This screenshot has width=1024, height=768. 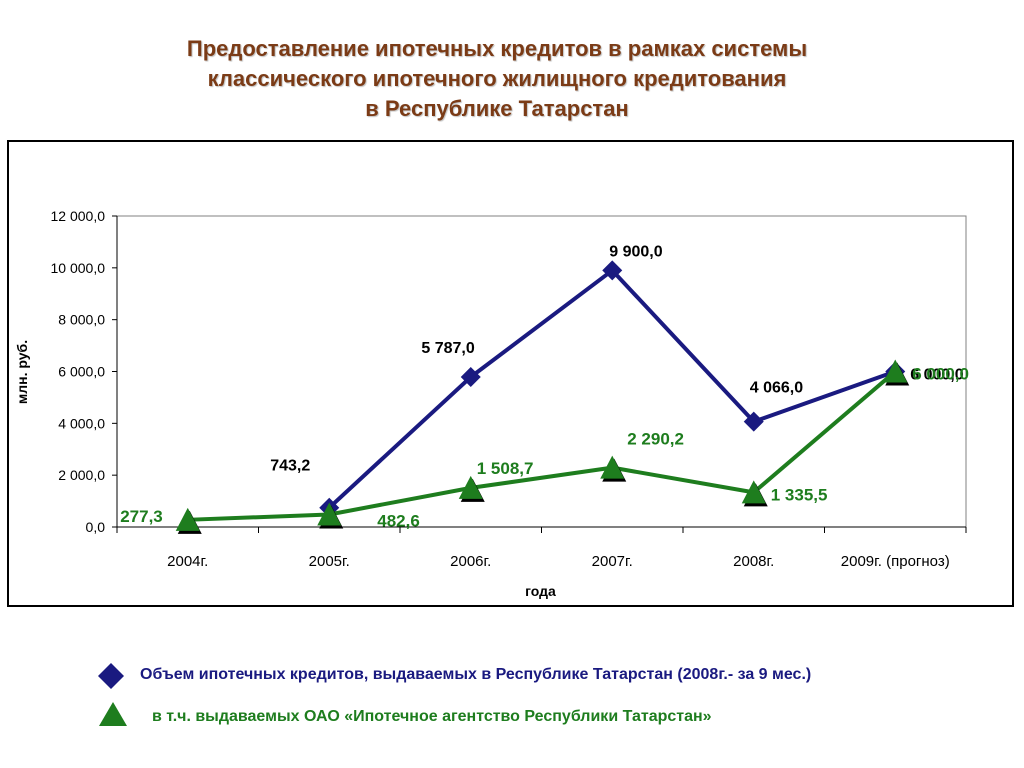 I want to click on data-label-series-1: 4 066,0, so click(x=776, y=388).